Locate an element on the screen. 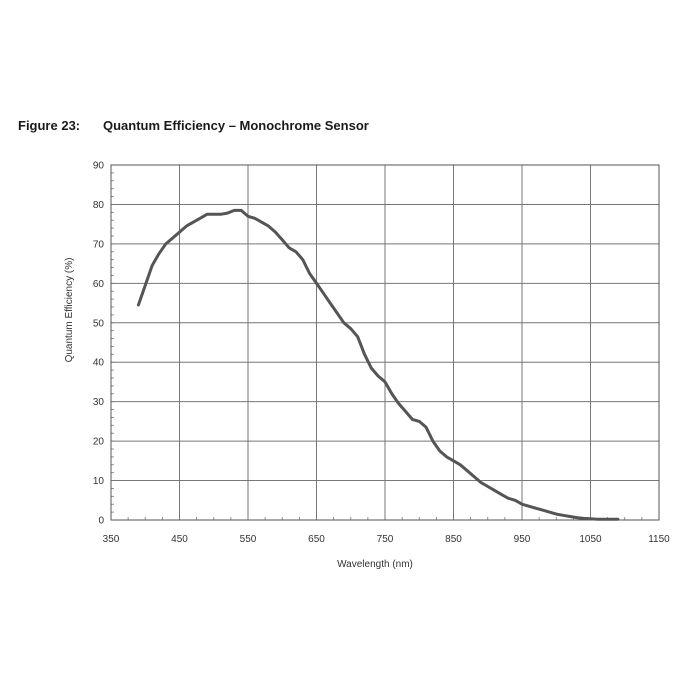 This screenshot has width=700, height=700. y-tick-label: 0 is located at coordinates (101, 521).